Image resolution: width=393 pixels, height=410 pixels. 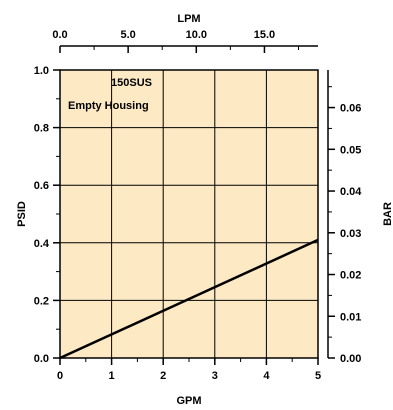 I want to click on y2-tick-label: 0.04, so click(x=351, y=192).